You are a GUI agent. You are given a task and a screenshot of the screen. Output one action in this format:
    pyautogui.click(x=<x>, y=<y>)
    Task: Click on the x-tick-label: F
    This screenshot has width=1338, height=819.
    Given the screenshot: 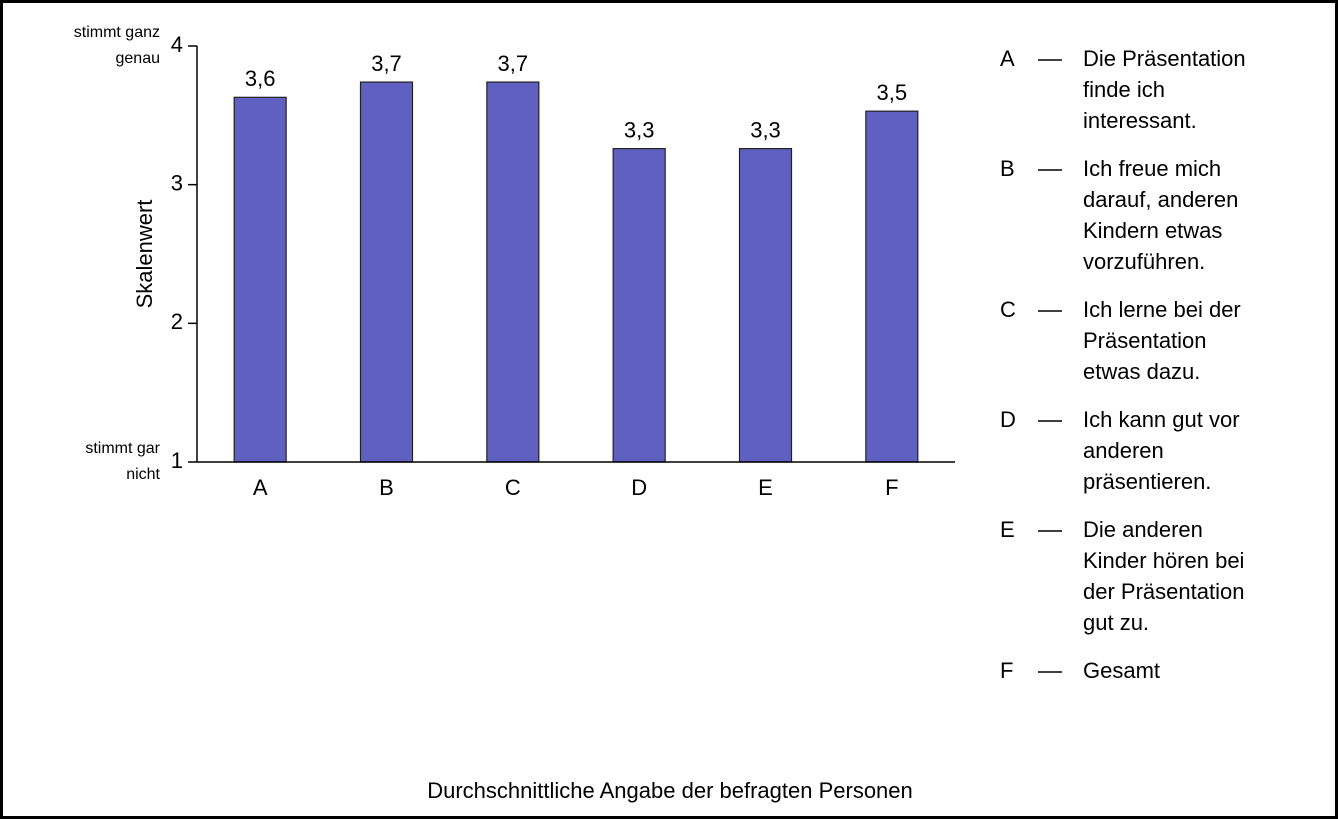 What is the action you would take?
    pyautogui.click(x=891, y=487)
    